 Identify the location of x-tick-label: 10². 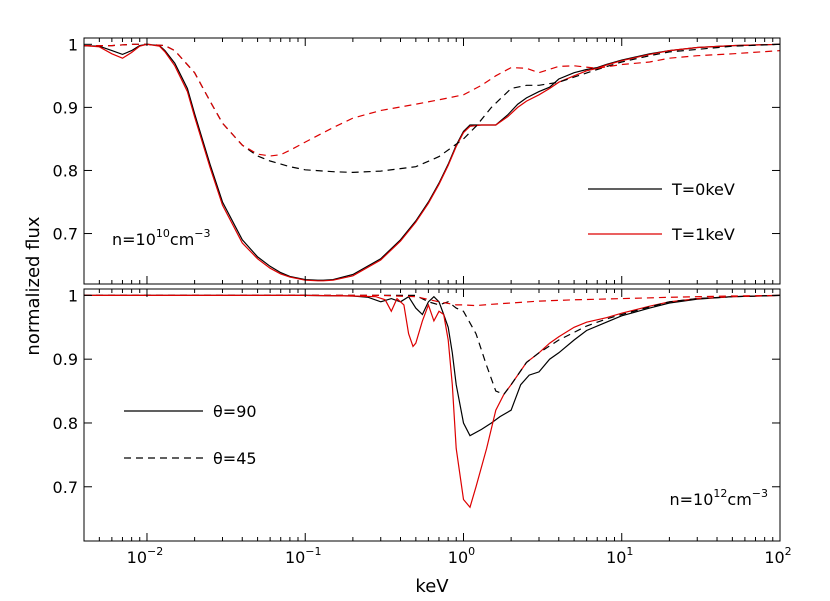
(777, 556).